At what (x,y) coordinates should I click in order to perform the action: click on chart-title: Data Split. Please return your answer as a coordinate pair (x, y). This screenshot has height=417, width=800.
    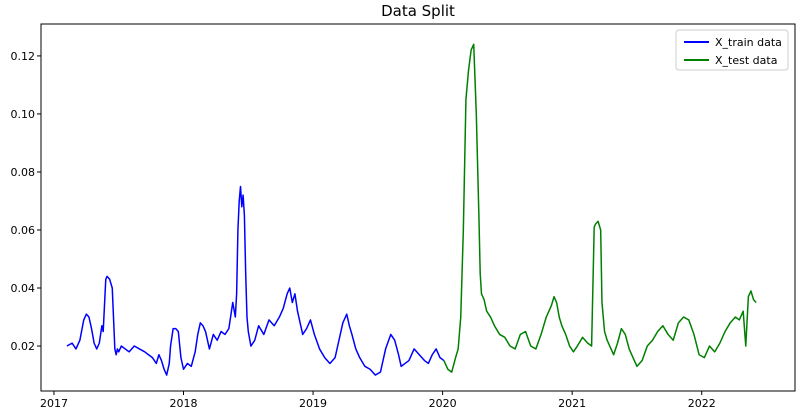
    Looking at the image, I should click on (418, 11).